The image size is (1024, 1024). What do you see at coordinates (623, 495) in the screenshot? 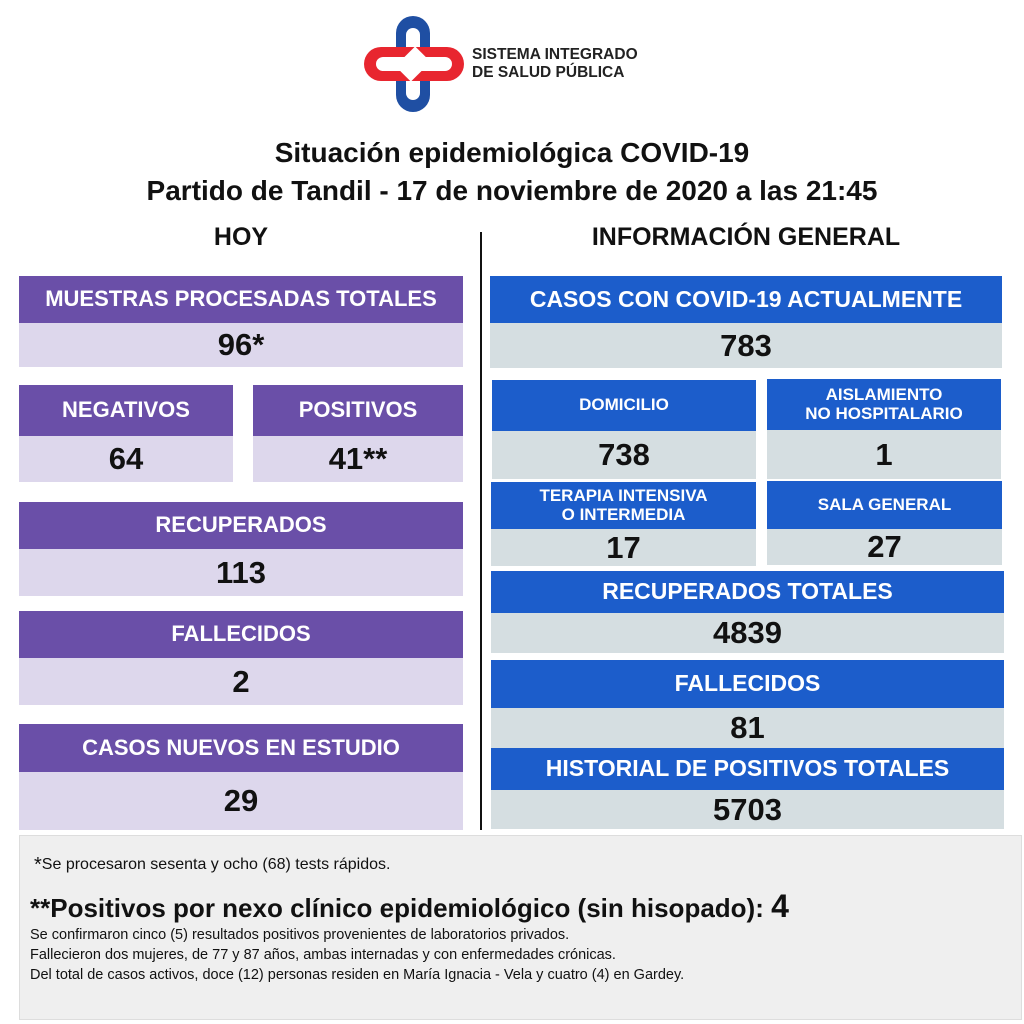
I see `terapia-label-line1: TERAPIA INTENSIVA` at bounding box center [623, 495].